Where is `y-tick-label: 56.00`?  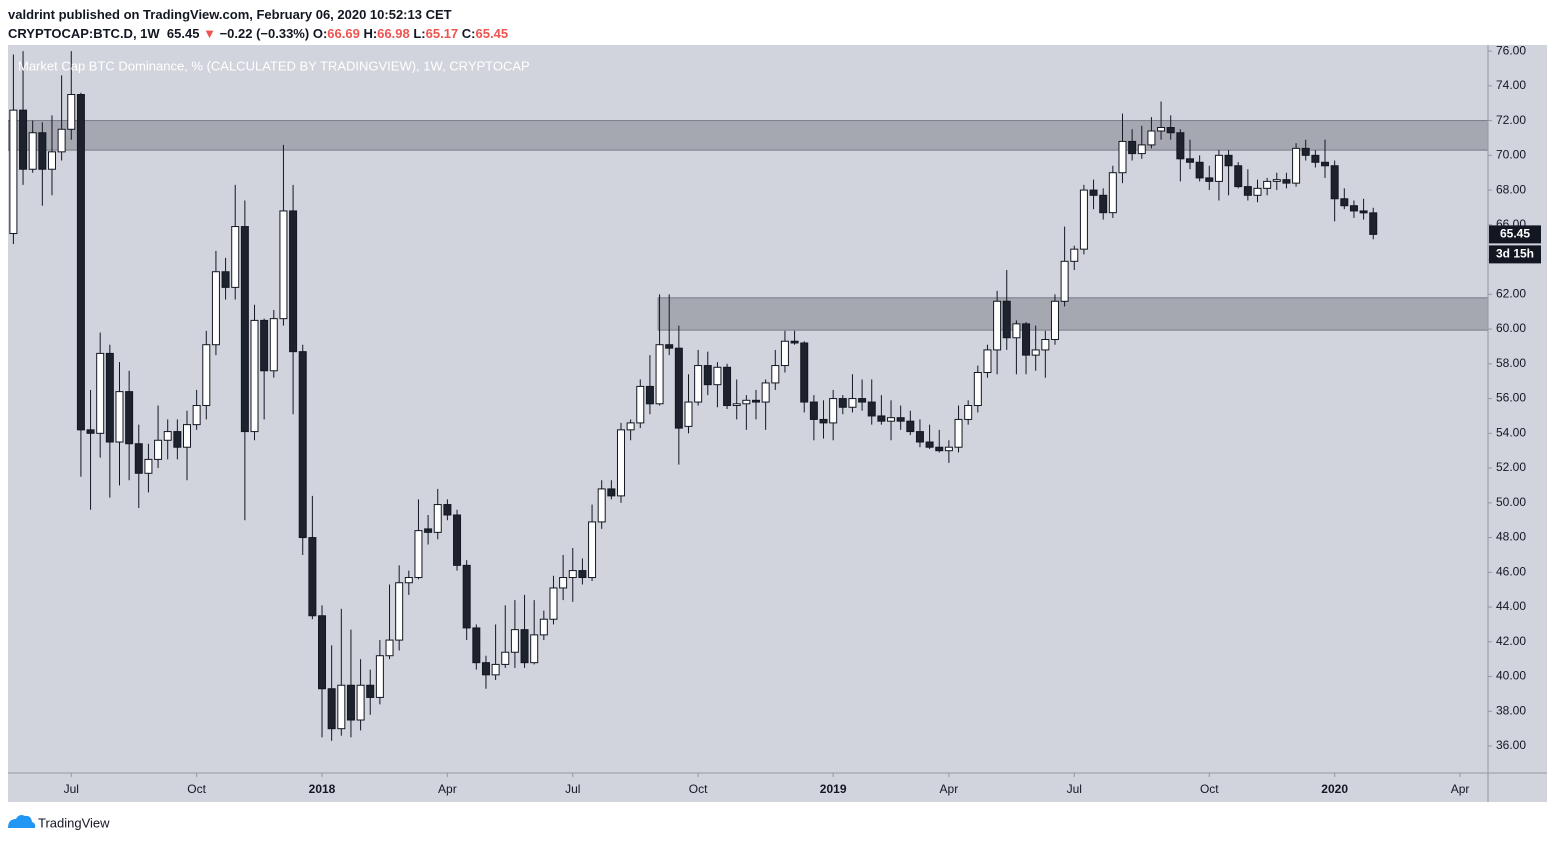
y-tick-label: 56.00 is located at coordinates (1511, 398).